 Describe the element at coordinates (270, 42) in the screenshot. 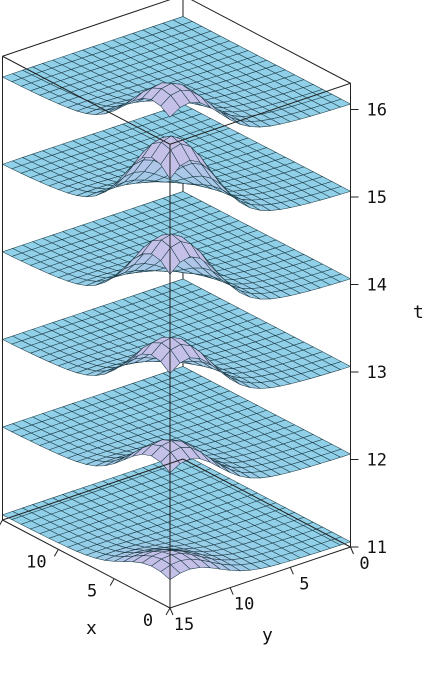

I see `box-edge-top-right` at that location.